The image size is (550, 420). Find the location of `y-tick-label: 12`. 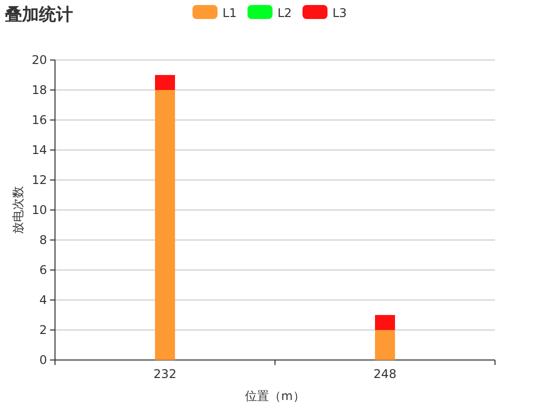

y-tick-label: 12 is located at coordinates (39, 180).